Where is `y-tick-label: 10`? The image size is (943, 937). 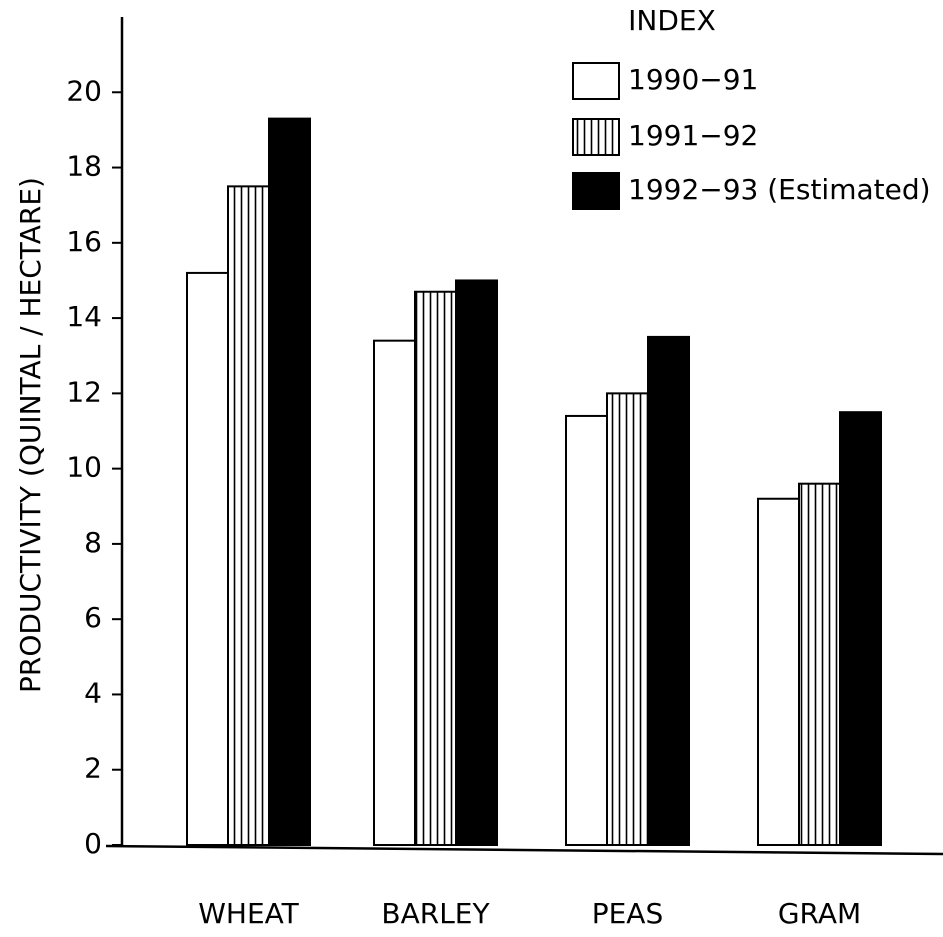 y-tick-label: 10 is located at coordinates (84, 467).